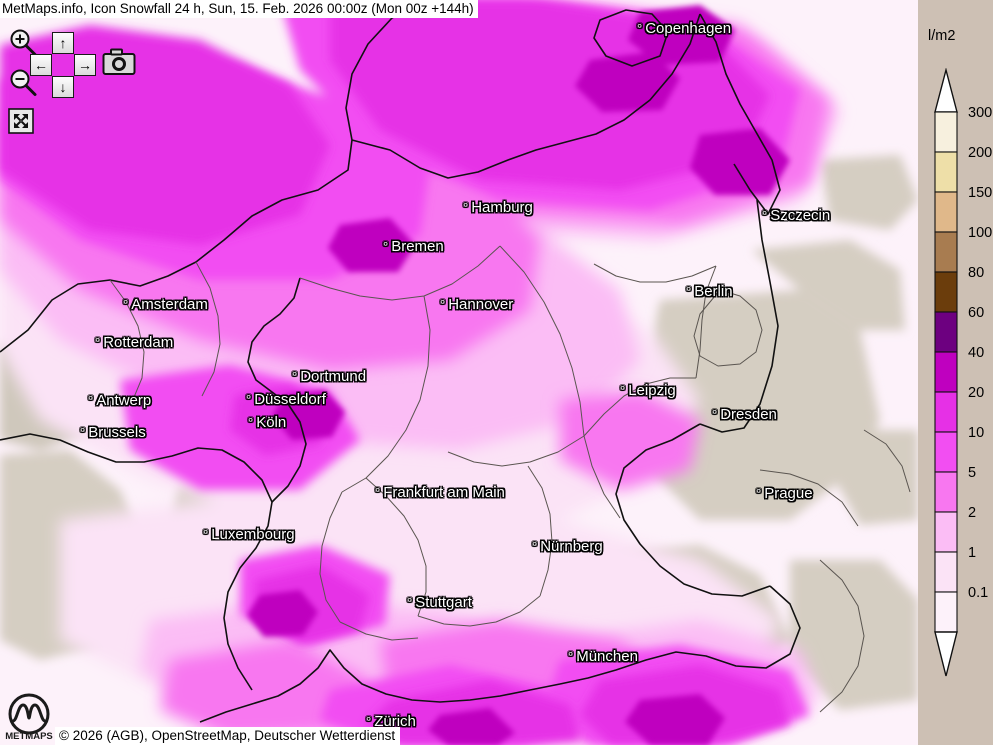 This screenshot has width=993, height=745. I want to click on colorbar-under-arrow, so click(946, 654).